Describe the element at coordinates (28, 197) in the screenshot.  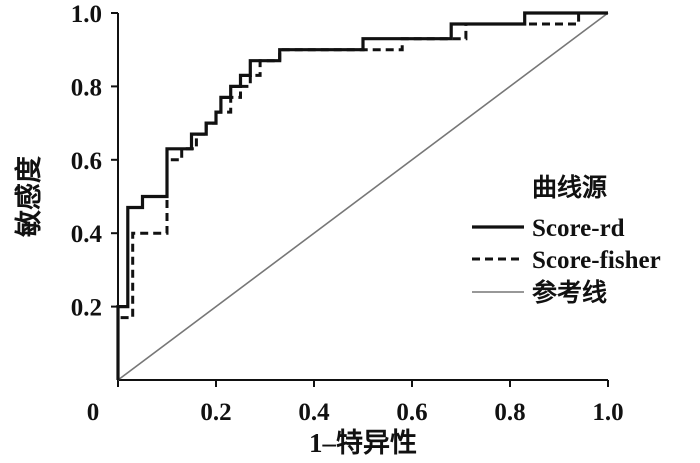
I see `y-axis-title: 敏感度` at that location.